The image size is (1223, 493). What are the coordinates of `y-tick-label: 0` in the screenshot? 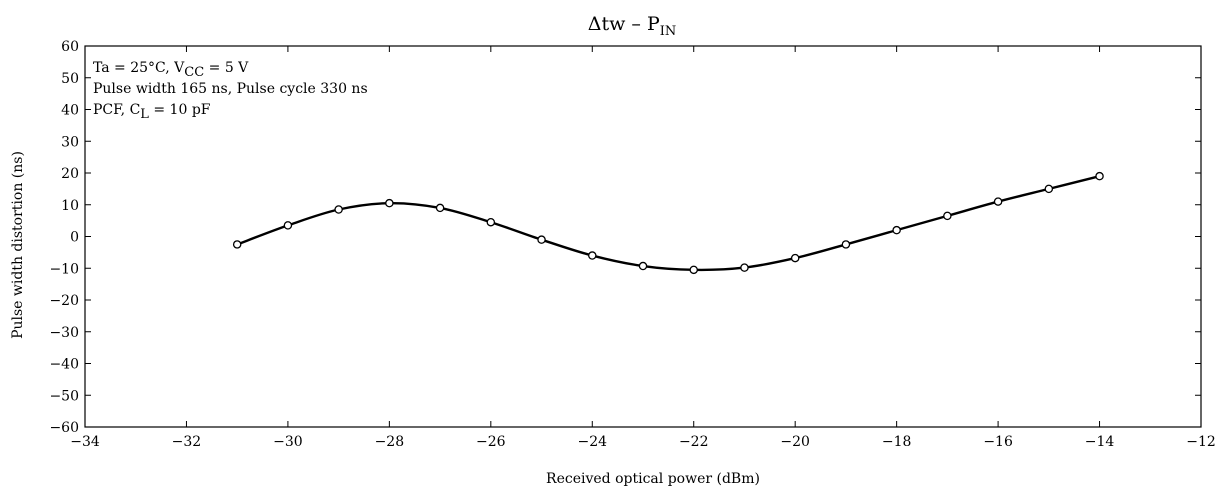 It's located at (74, 238).